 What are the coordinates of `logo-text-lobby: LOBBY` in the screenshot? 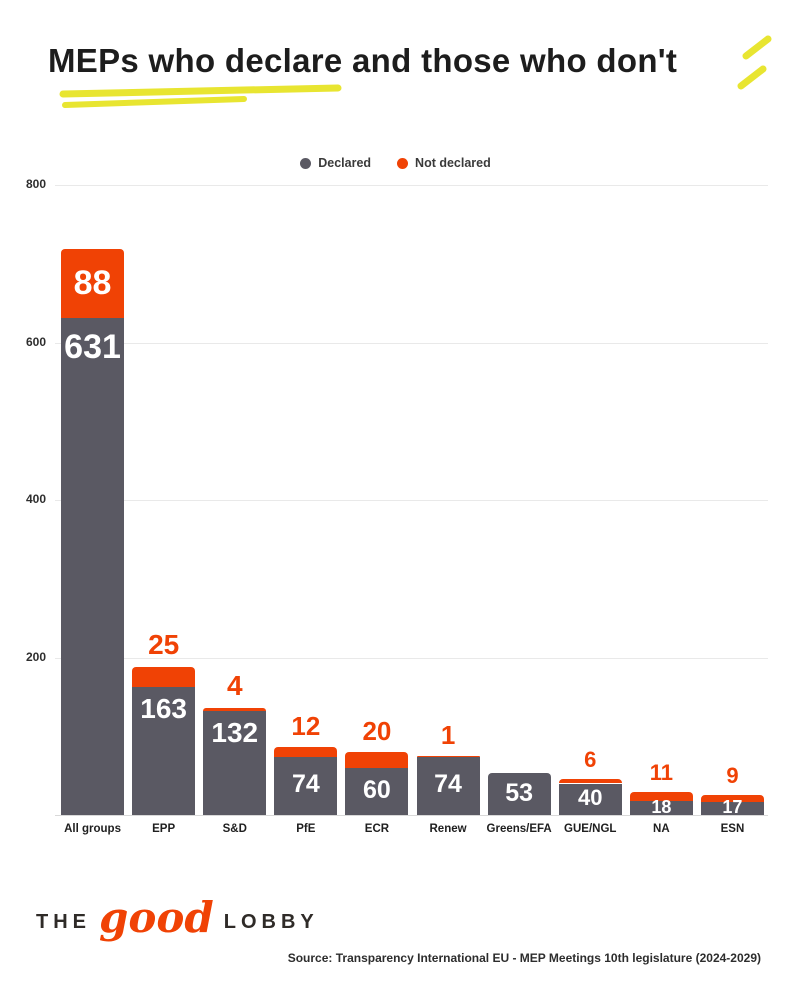 It's located at (271, 921).